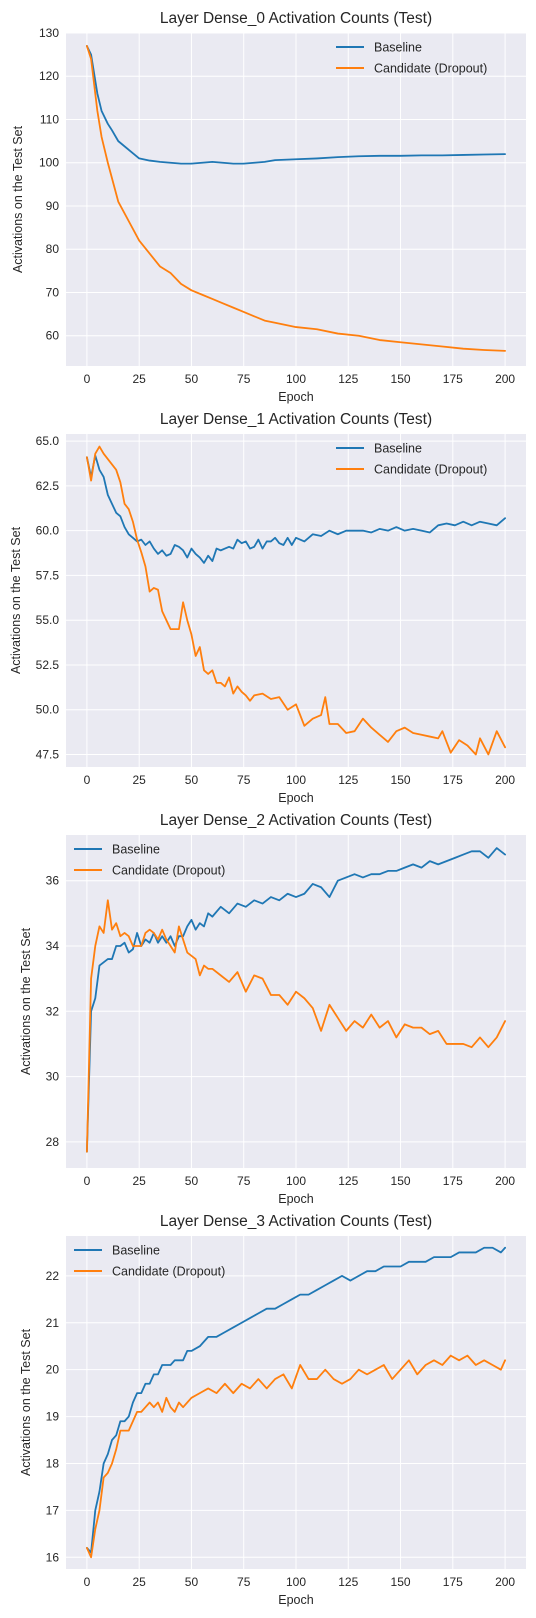  What do you see at coordinates (48, 754) in the screenshot?
I see `y-tick-label: 47.5` at bounding box center [48, 754].